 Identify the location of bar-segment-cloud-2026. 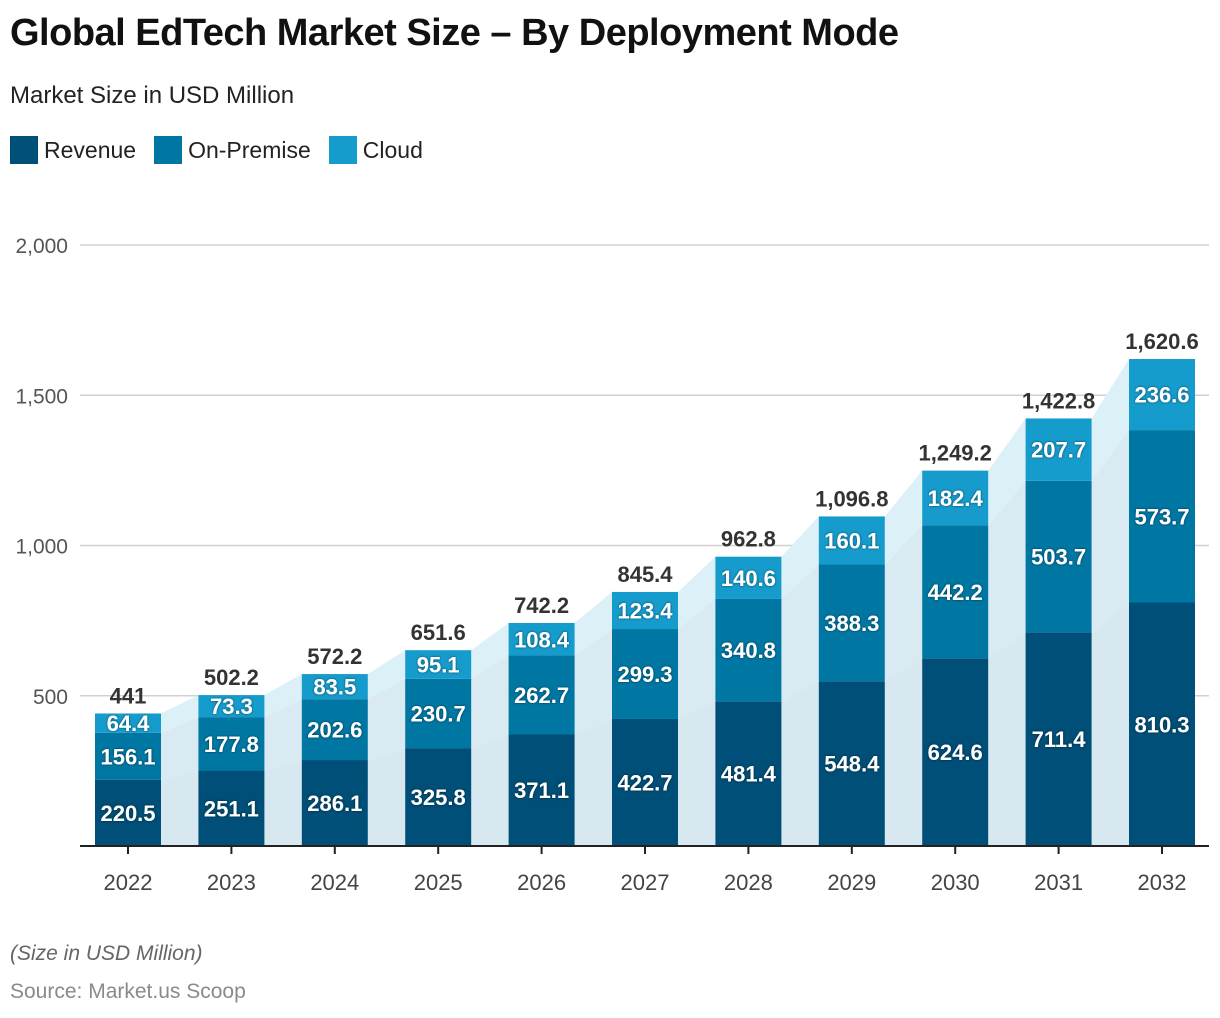
(541, 639).